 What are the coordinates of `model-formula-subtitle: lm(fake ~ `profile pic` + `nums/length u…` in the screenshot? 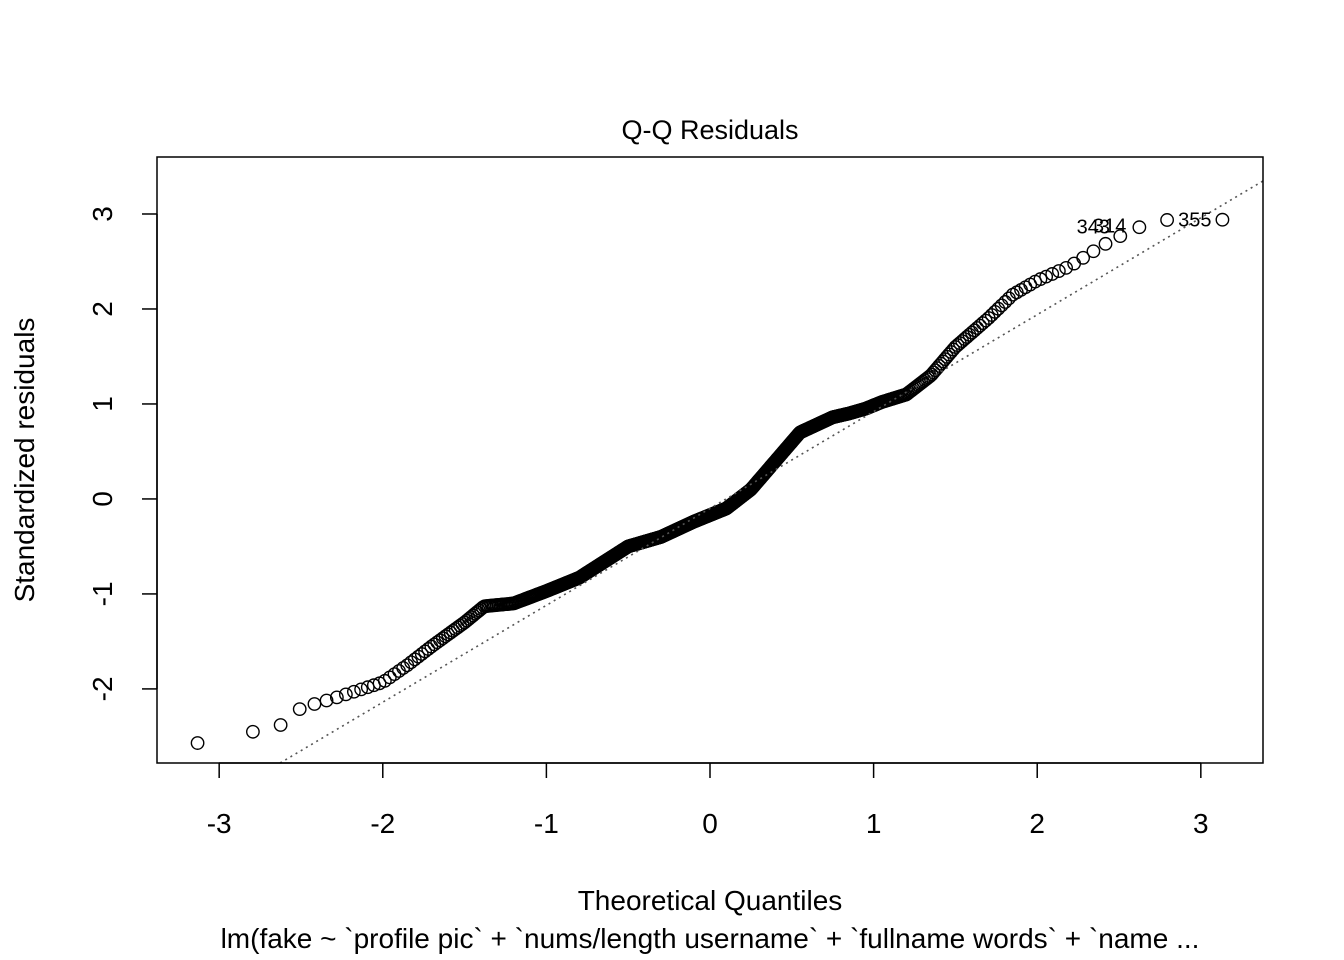 It's located at (710, 938).